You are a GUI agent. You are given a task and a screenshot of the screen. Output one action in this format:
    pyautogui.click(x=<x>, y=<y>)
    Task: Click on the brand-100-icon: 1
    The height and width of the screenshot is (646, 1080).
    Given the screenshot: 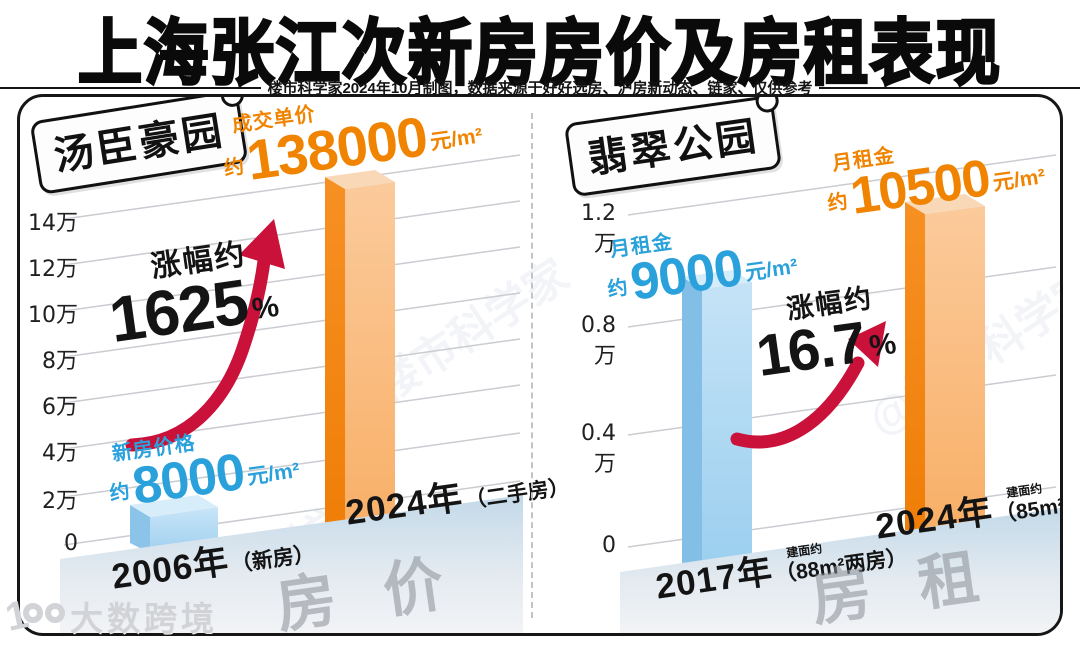 What is the action you would take?
    pyautogui.click(x=36, y=616)
    